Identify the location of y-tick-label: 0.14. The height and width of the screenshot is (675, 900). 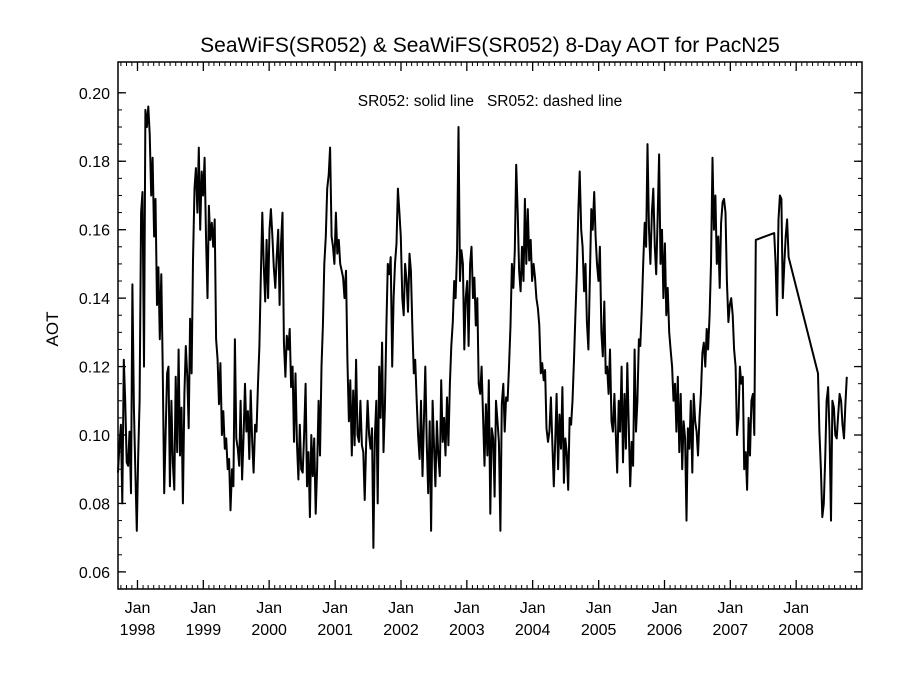
(94, 299).